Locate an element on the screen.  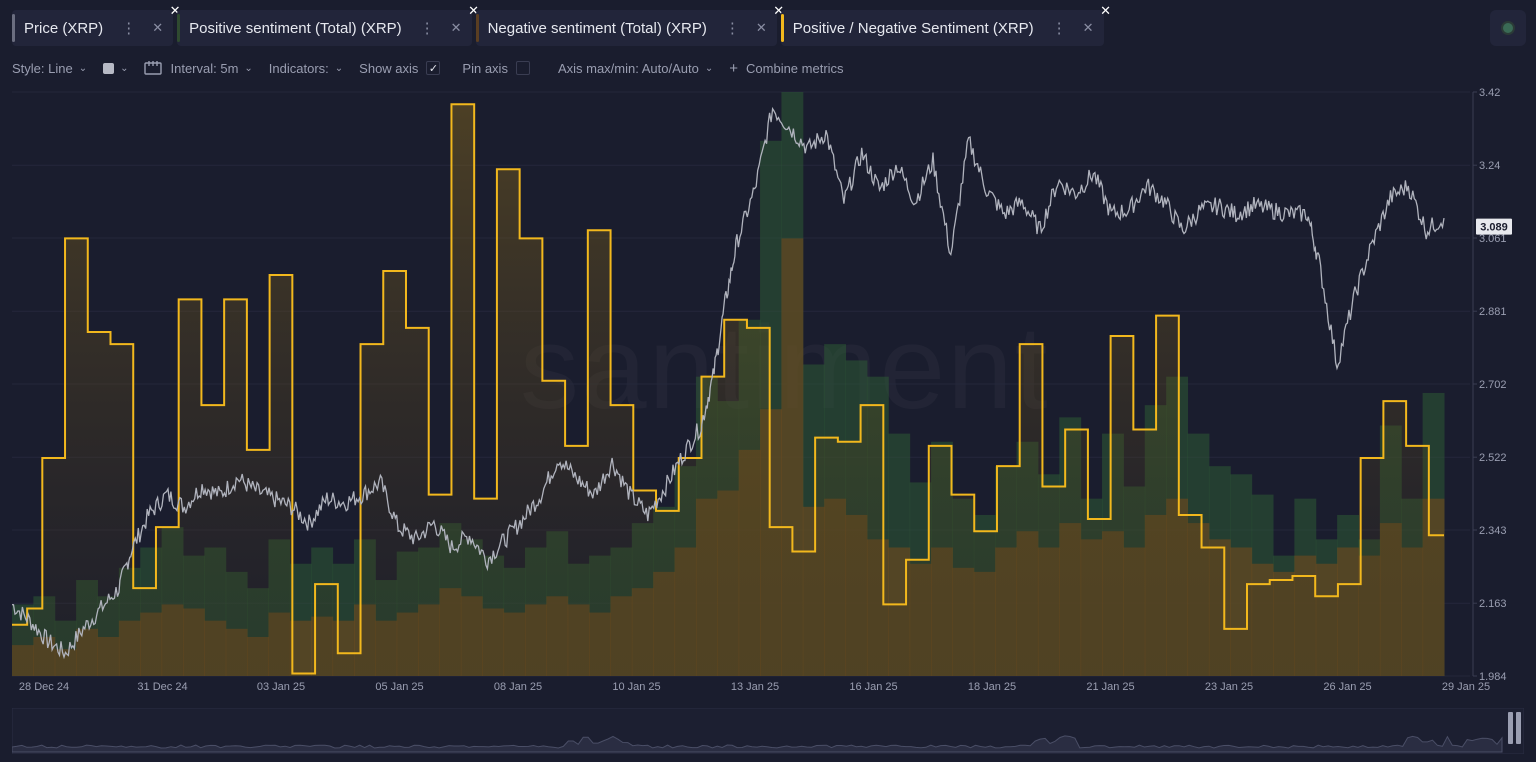
checkmark-icon: ✓ is located at coordinates (433, 68).